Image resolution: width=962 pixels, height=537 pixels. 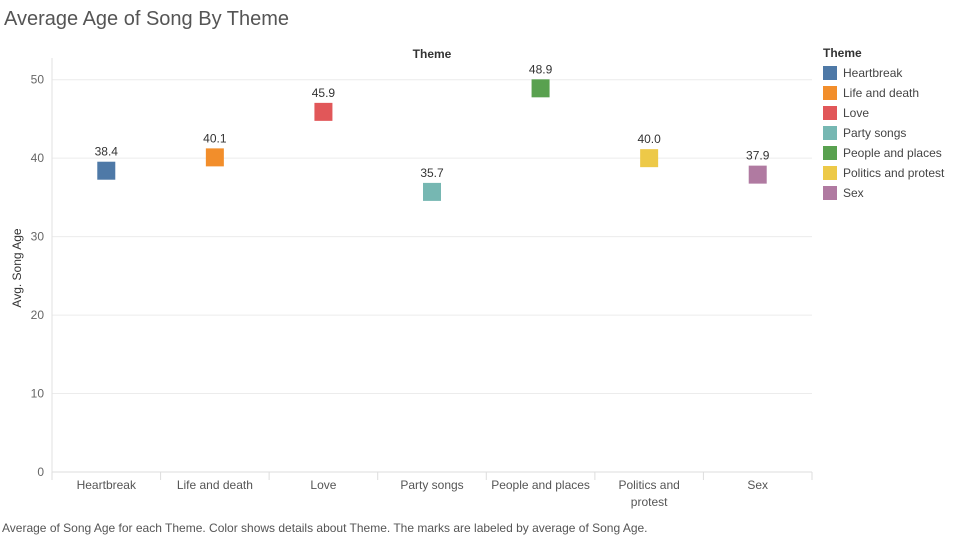 I want to click on legend-label: Sex, so click(x=853, y=193).